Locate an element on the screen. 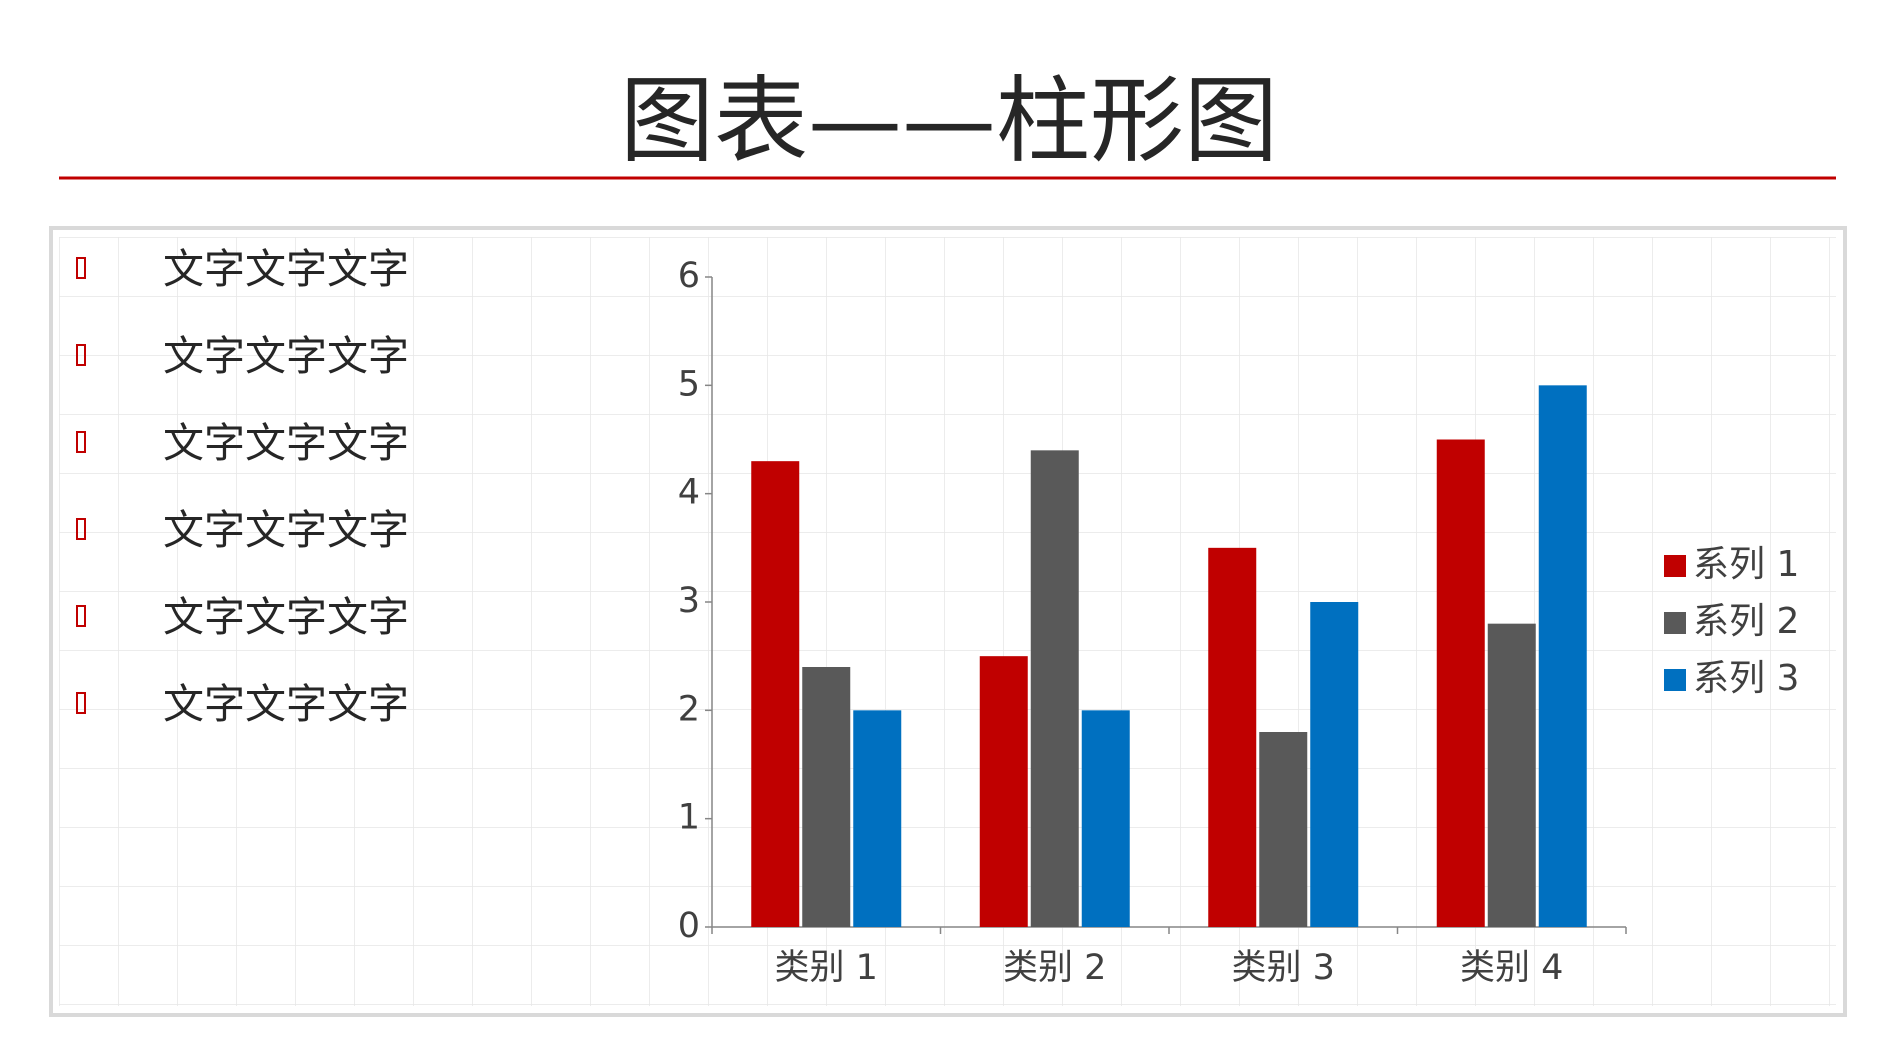 The width and height of the screenshot is (1890, 1063). x-tick-label: 类别 3 is located at coordinates (1283, 968).